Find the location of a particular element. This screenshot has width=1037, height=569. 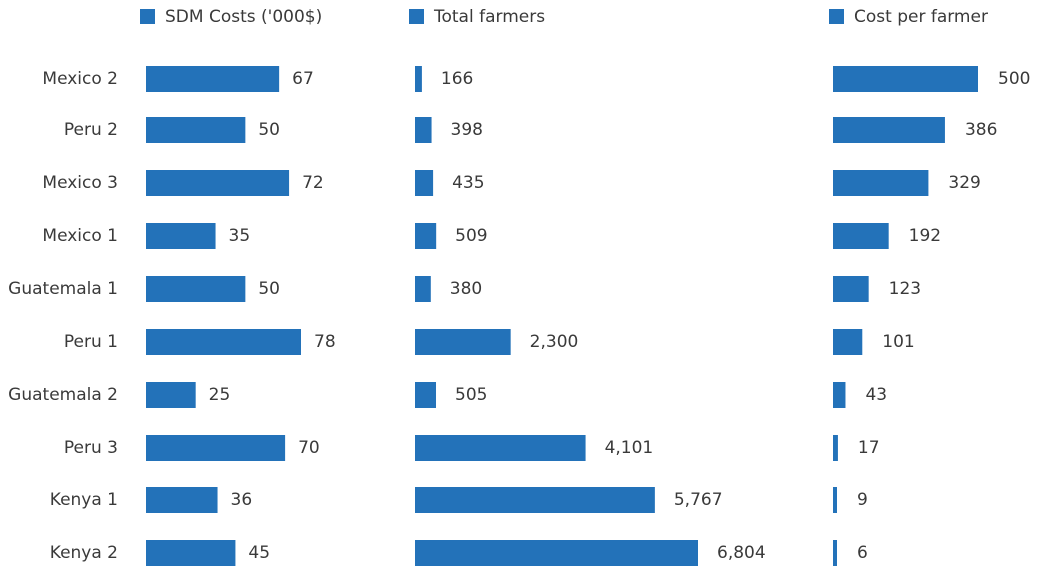

value-label-cost-per-farmer: 500 is located at coordinates (1014, 79).